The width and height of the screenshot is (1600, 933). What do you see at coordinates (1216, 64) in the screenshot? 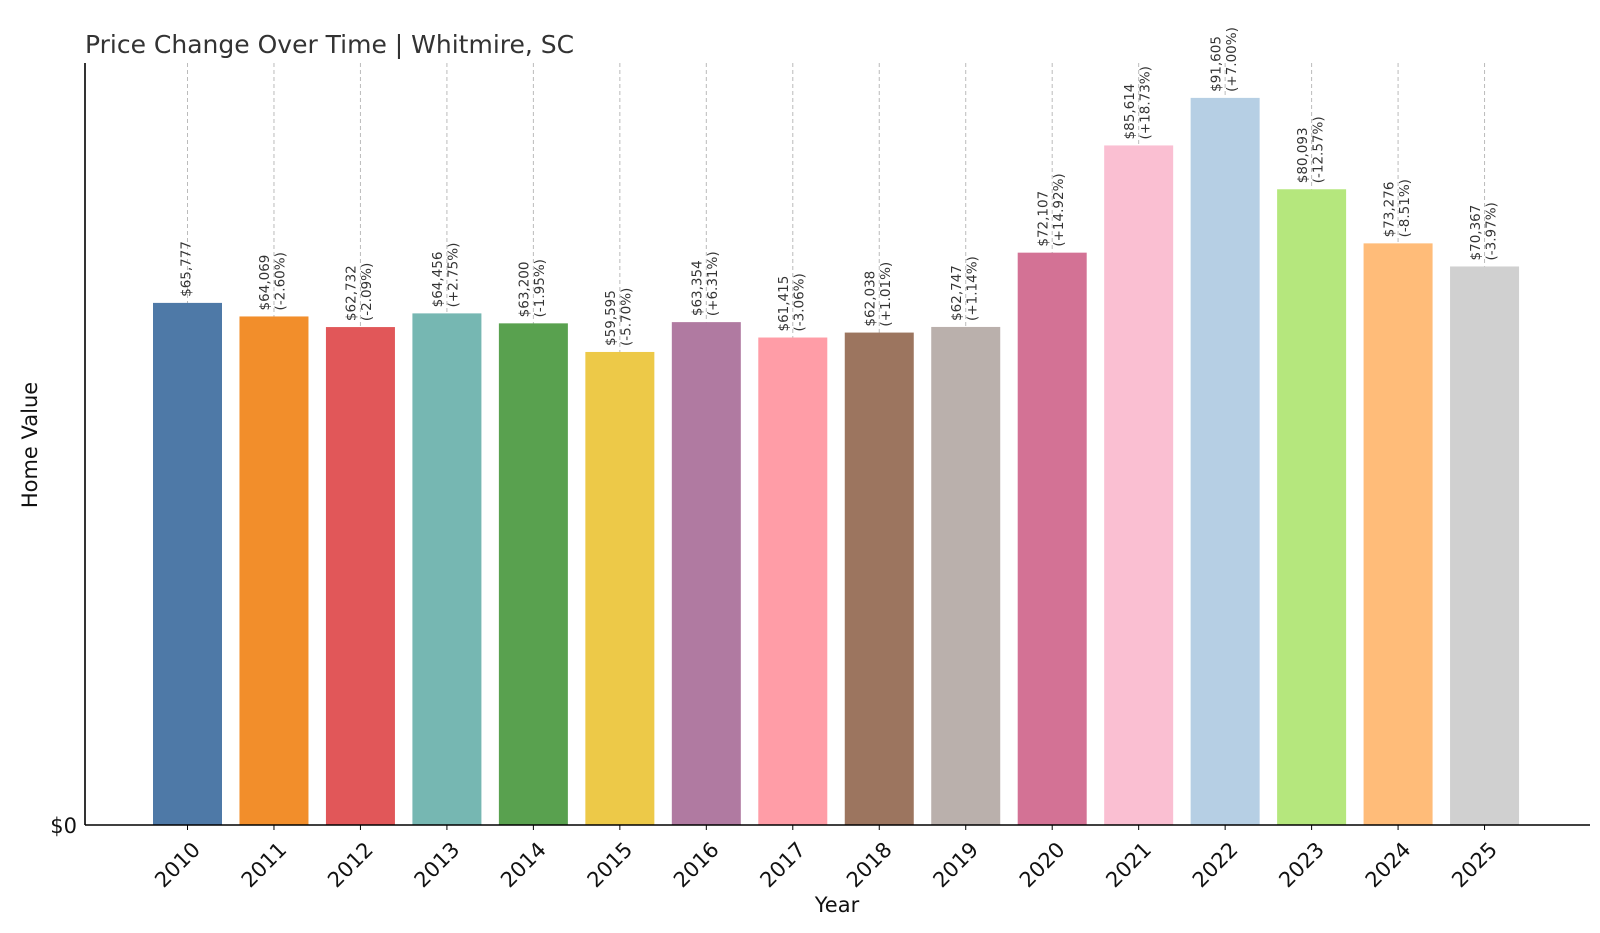
I see `value-label-2022: $91,605` at bounding box center [1216, 64].